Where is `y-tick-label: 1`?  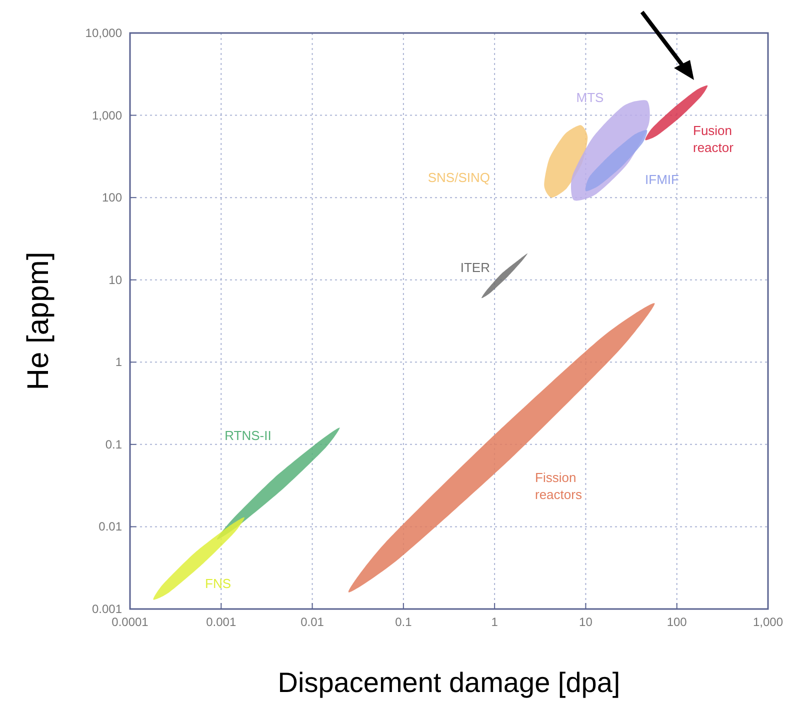 y-tick-label: 1 is located at coordinates (118, 362).